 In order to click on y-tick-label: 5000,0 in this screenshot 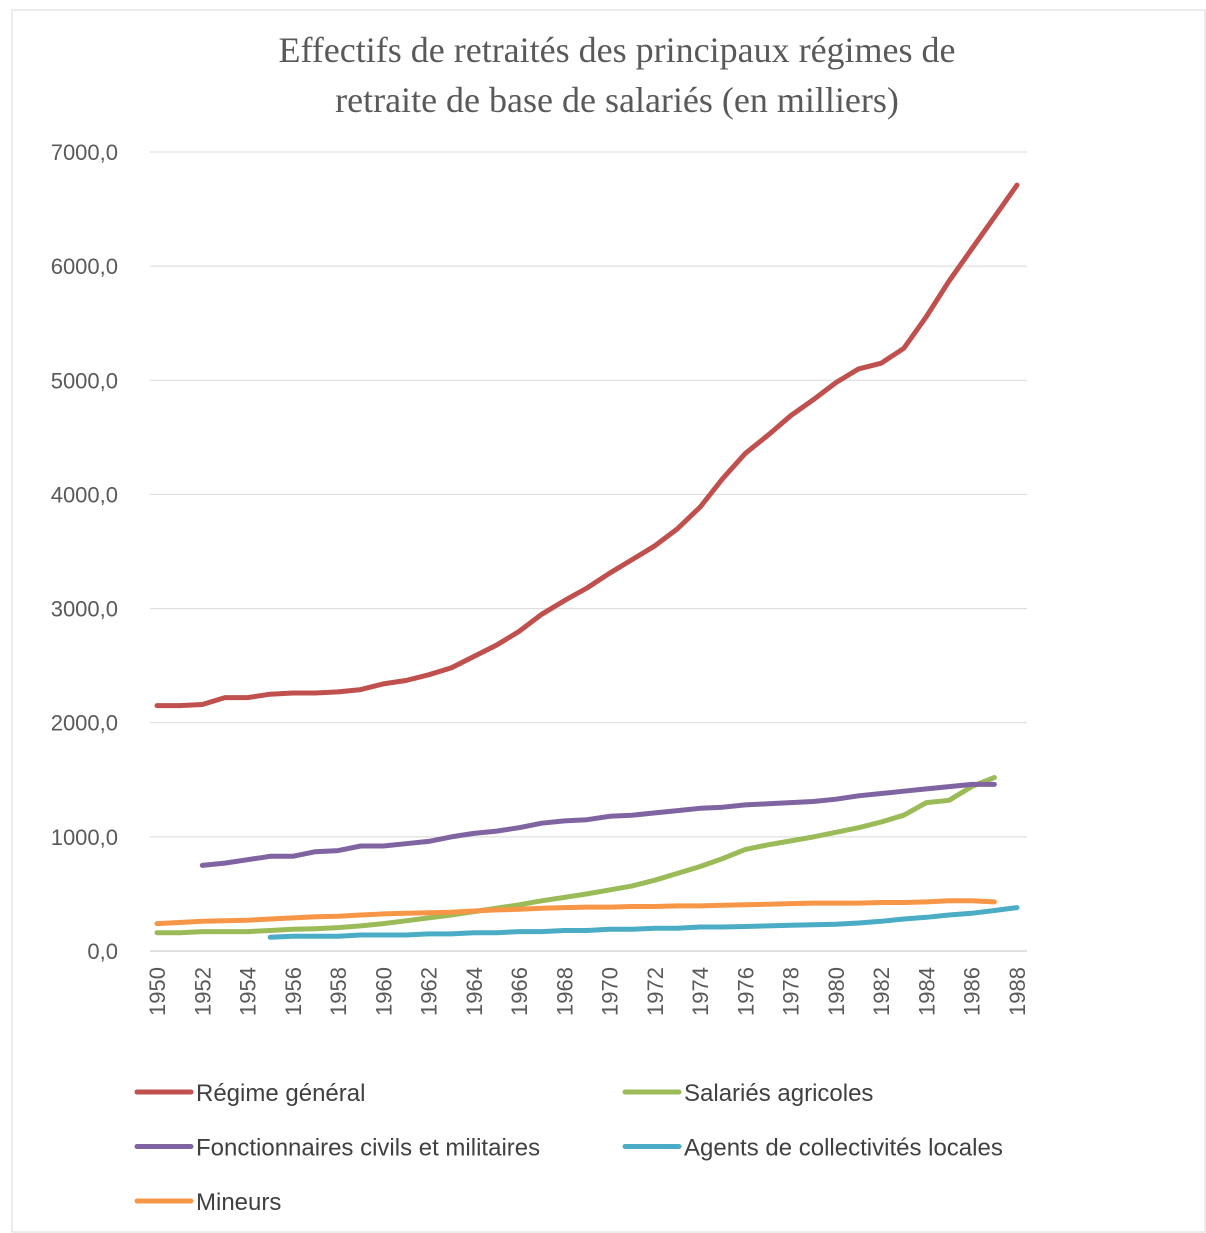, I will do `click(84, 380)`.